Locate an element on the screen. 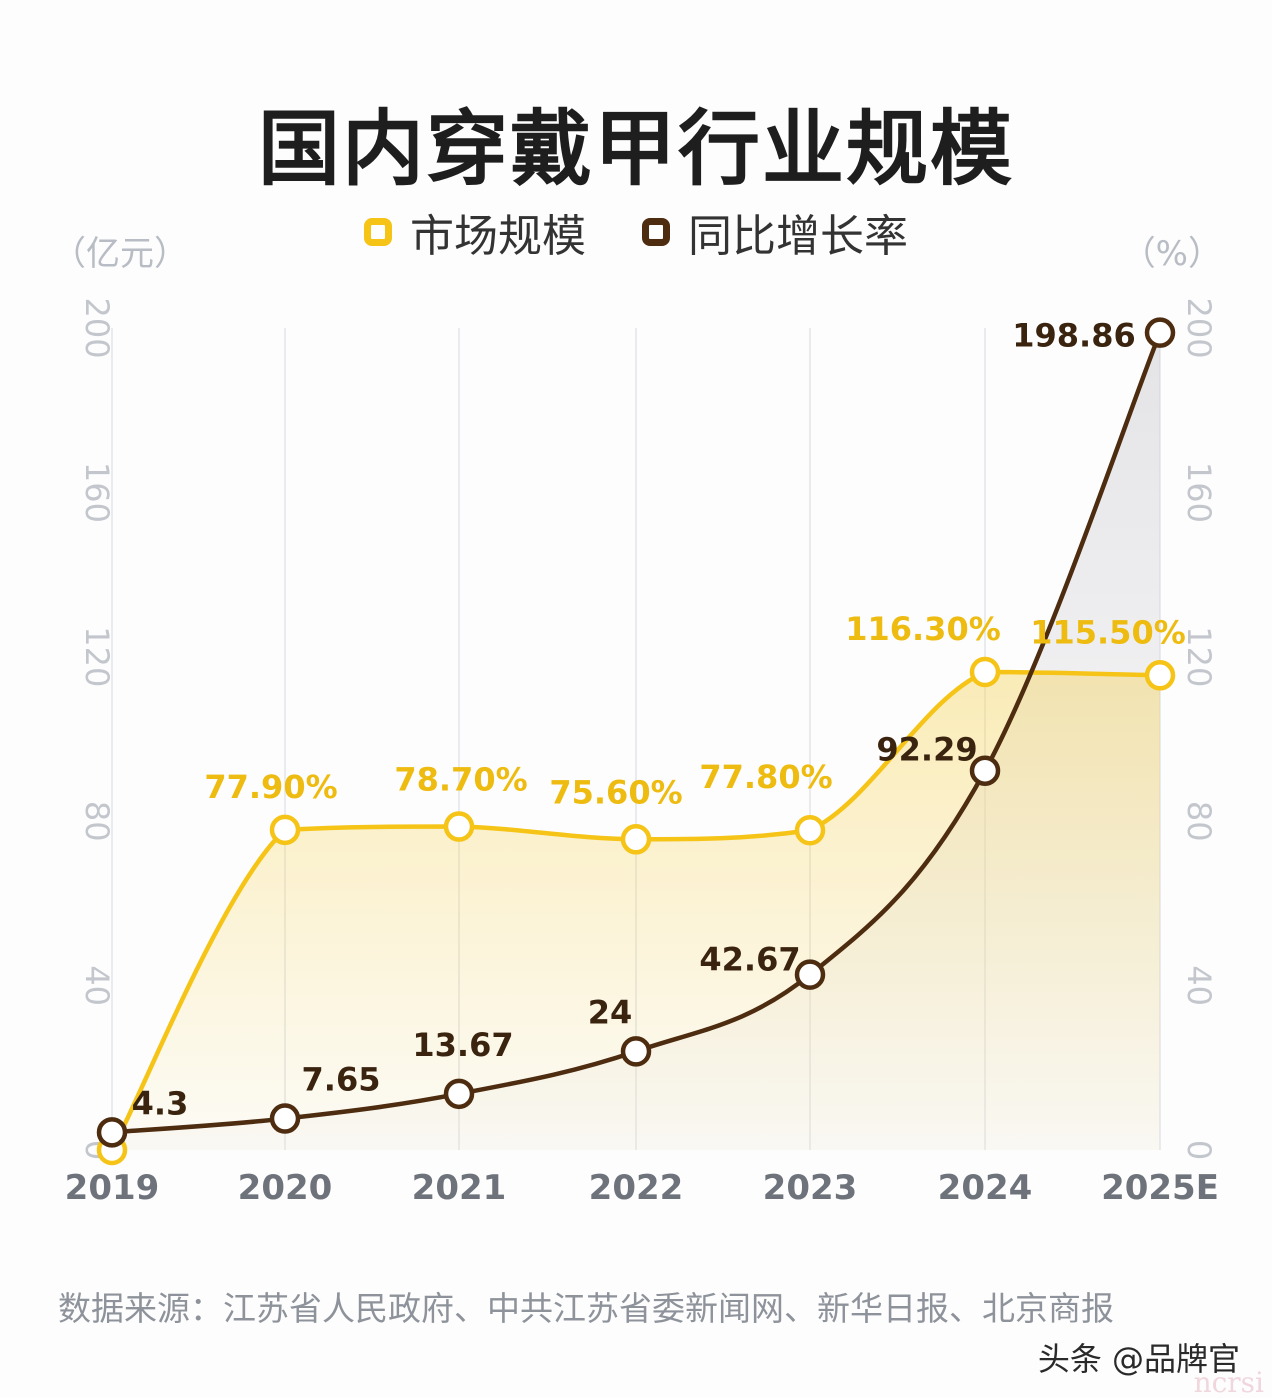 This screenshot has height=1399, width=1272. x-tick-label: 2021 is located at coordinates (459, 1188).